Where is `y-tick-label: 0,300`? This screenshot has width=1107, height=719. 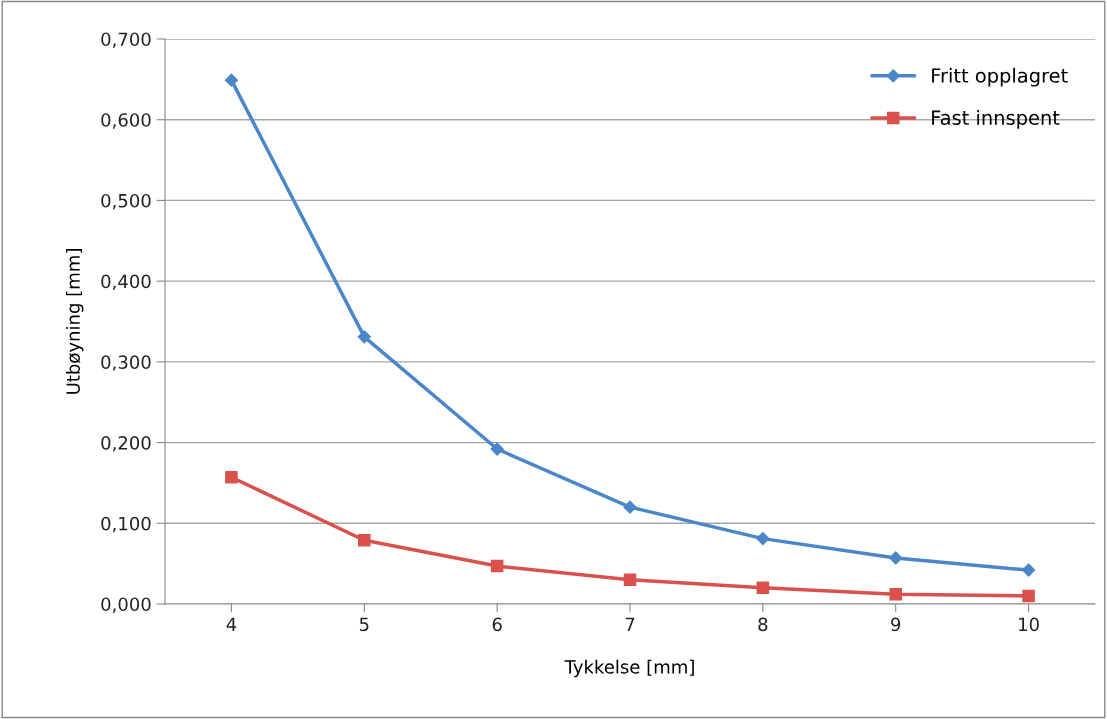 y-tick-label: 0,300 is located at coordinates (126, 363).